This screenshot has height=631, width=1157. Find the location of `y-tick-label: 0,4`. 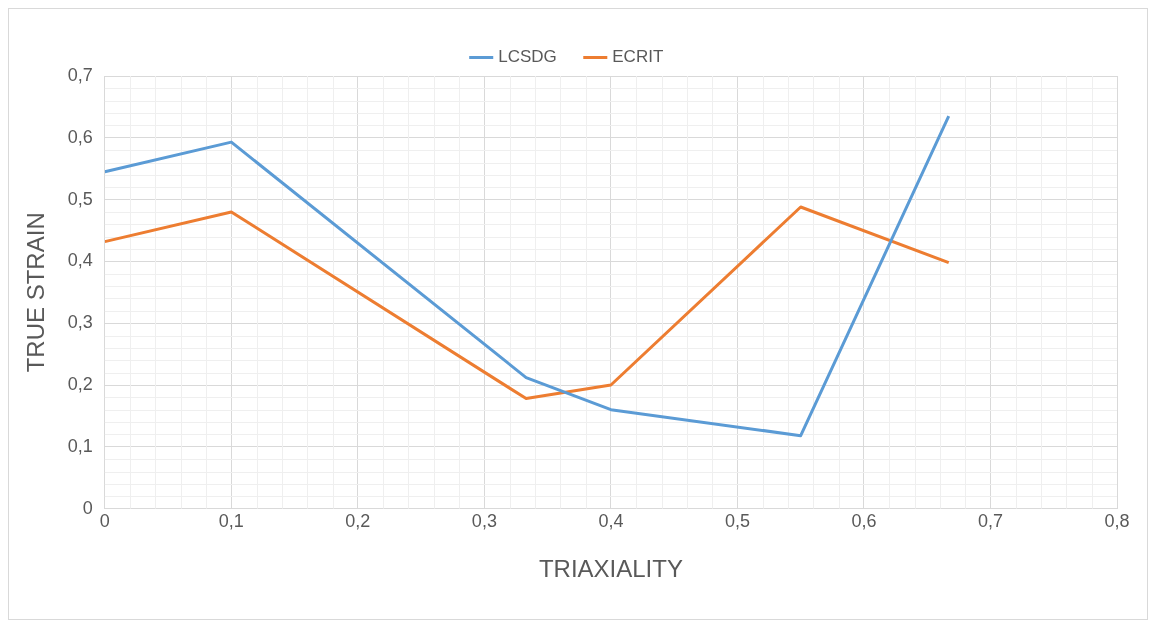

y-tick-label: 0,4 is located at coordinates (80, 260).